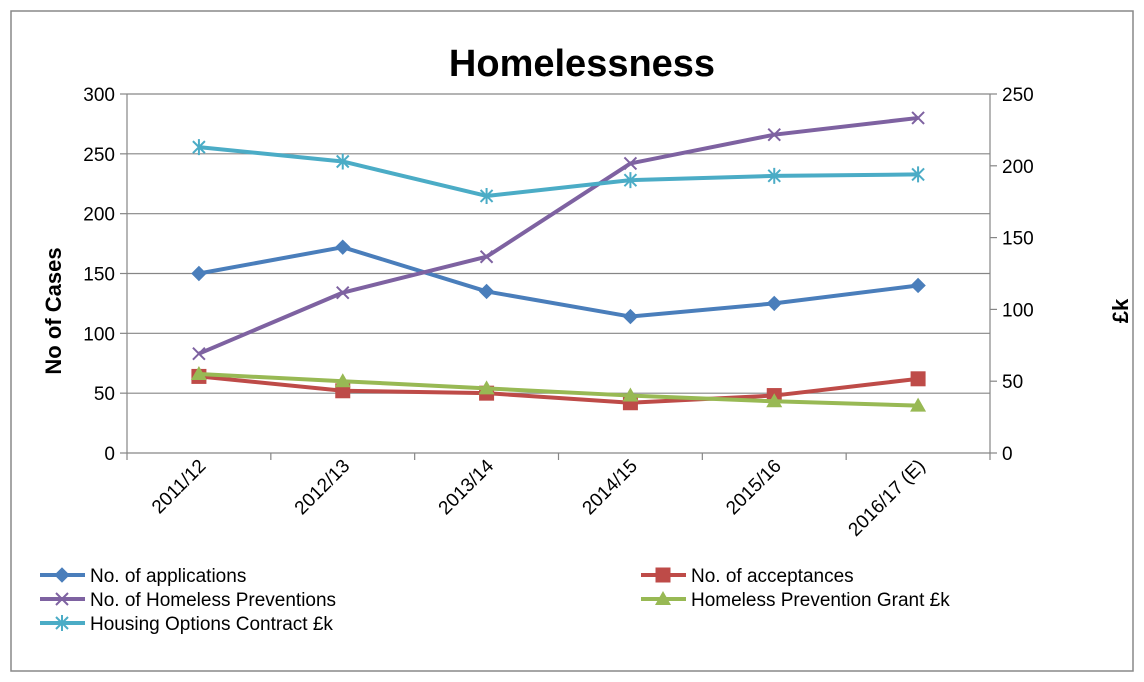  Describe the element at coordinates (1007, 454) in the screenshot. I see `y2-tick-label: 0` at that location.